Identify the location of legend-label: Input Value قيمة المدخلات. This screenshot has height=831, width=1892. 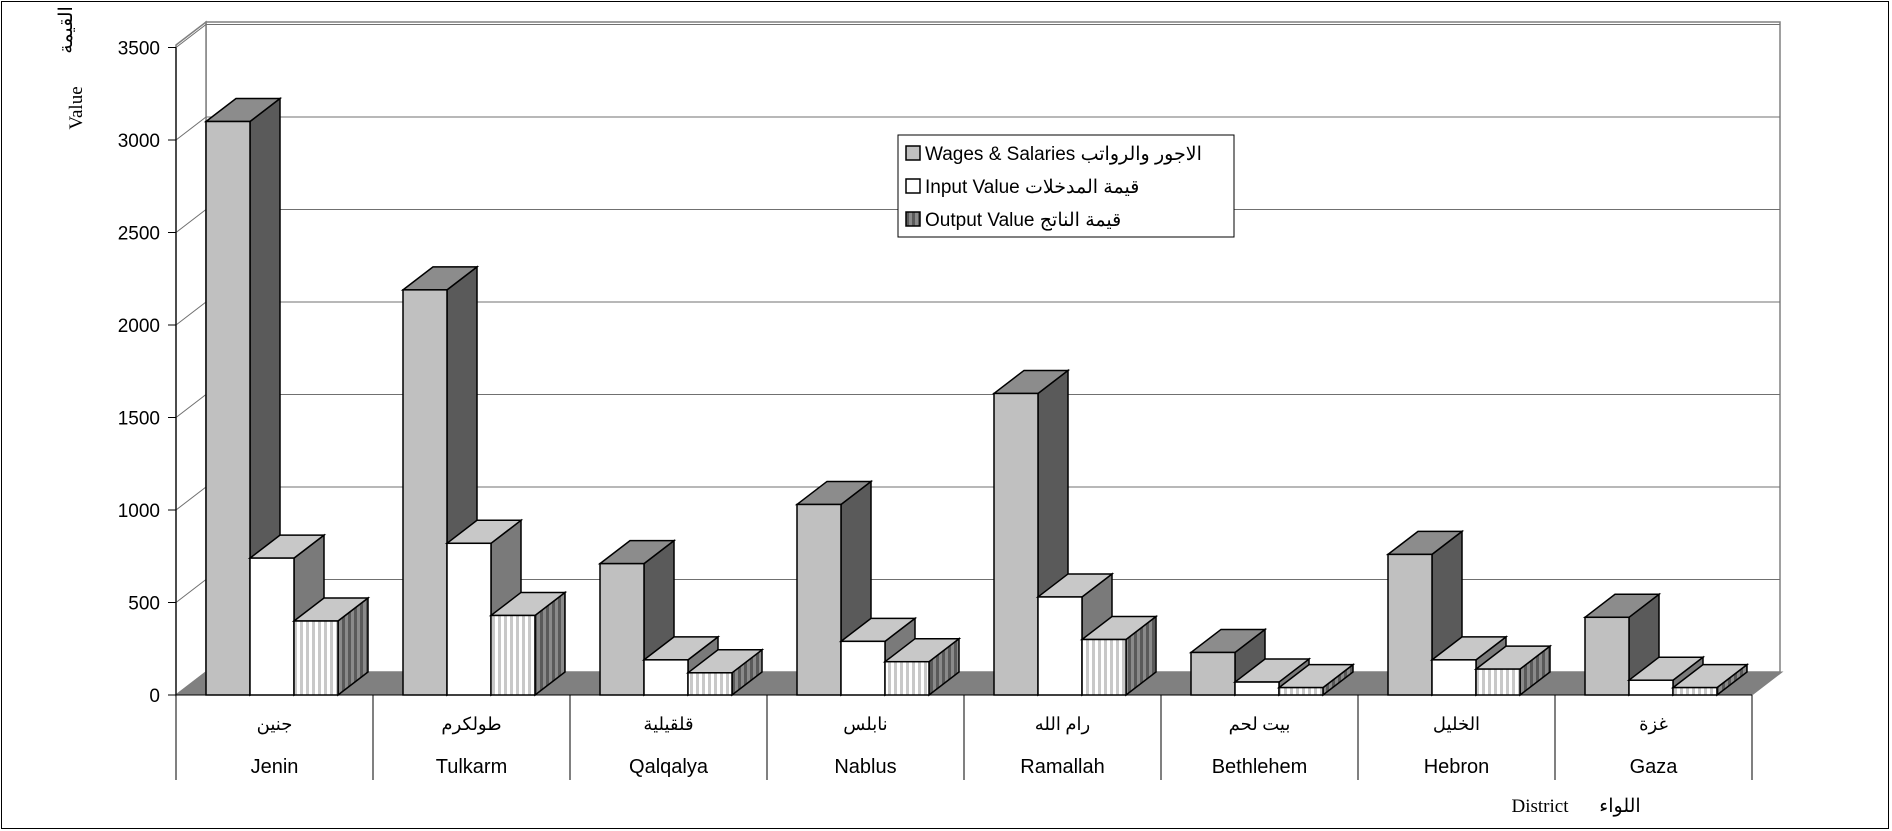
(1032, 187).